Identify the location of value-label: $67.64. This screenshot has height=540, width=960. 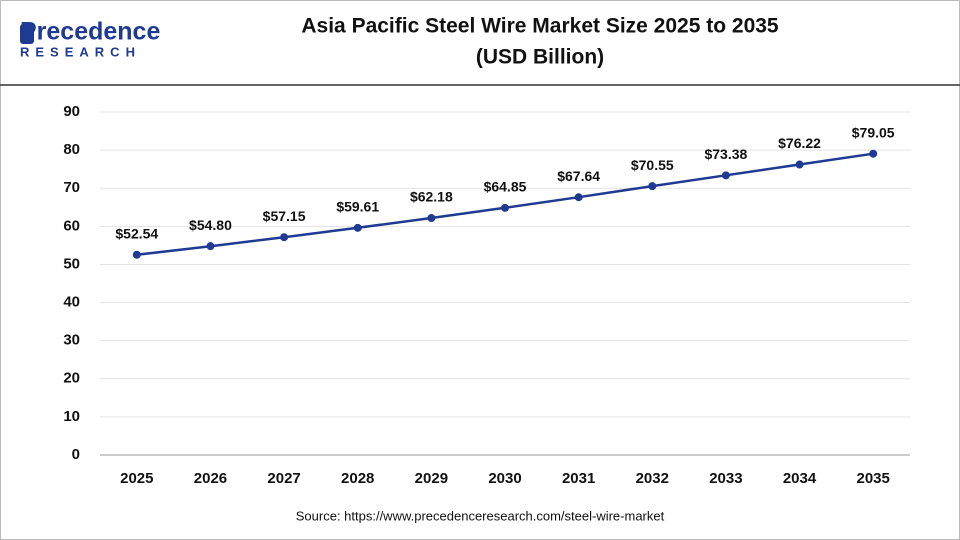
(578, 176).